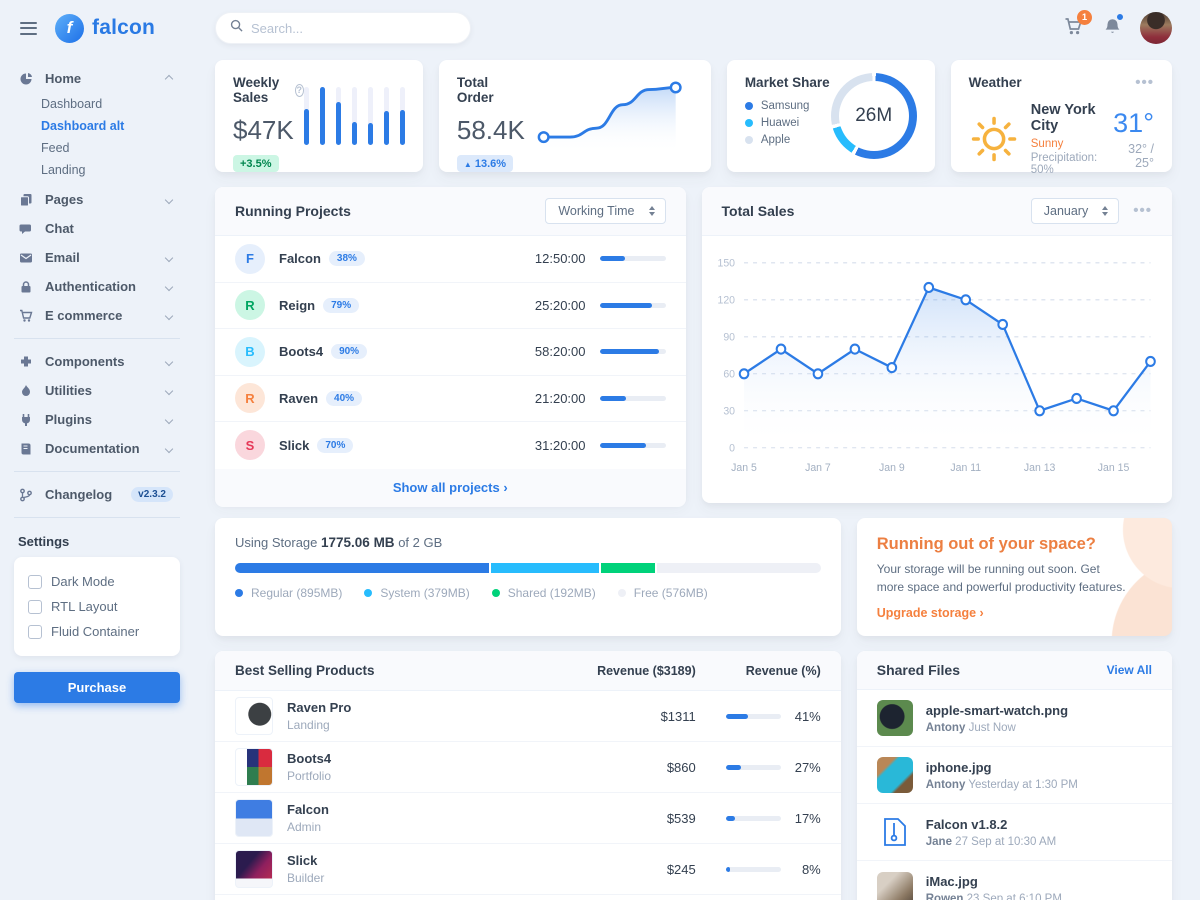 The image size is (1200, 900). What do you see at coordinates (450, 445) in the screenshot?
I see `project-row: S Slick 70% 31:20:00` at bounding box center [450, 445].